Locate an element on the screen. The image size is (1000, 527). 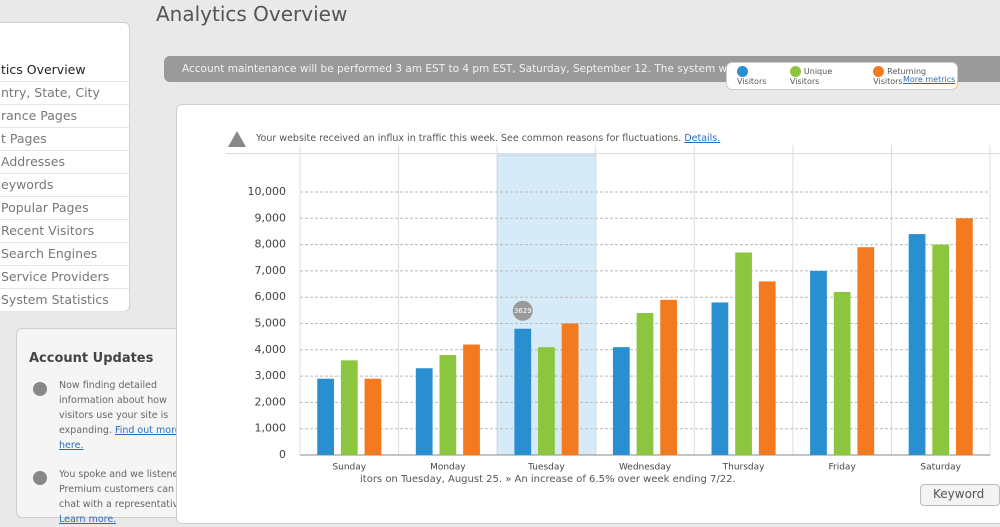
nav-item: rance Pages is located at coordinates (64, 116).